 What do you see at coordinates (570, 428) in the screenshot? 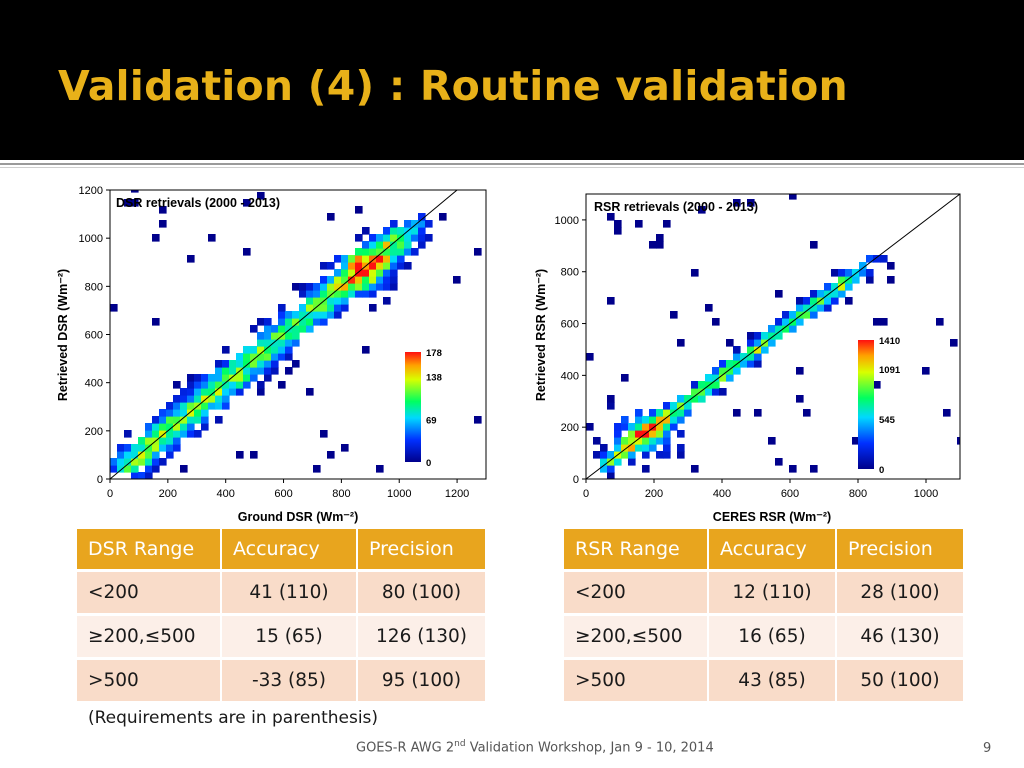
I see `y-tick-label: 200` at bounding box center [570, 428].